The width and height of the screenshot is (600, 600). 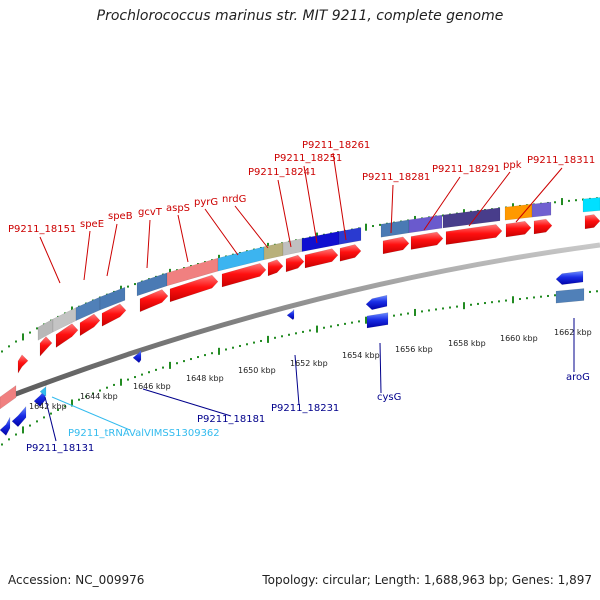 I want to click on accession-label: Accession: NC_009976, so click(x=76, y=580).